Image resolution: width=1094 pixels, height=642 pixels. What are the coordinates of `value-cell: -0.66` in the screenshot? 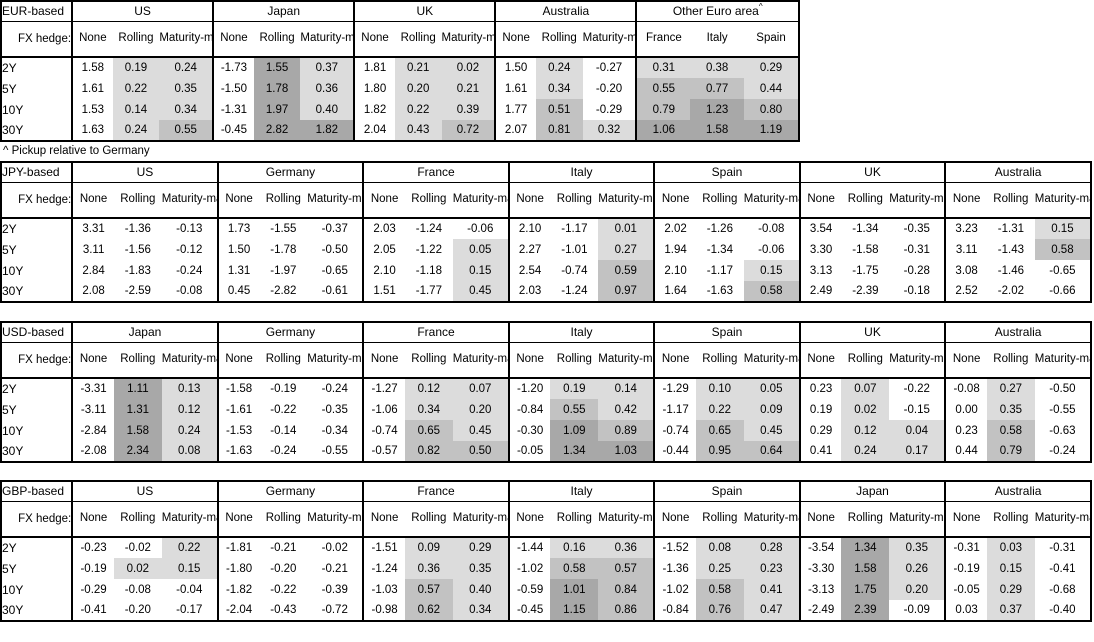 It's located at (1062, 291).